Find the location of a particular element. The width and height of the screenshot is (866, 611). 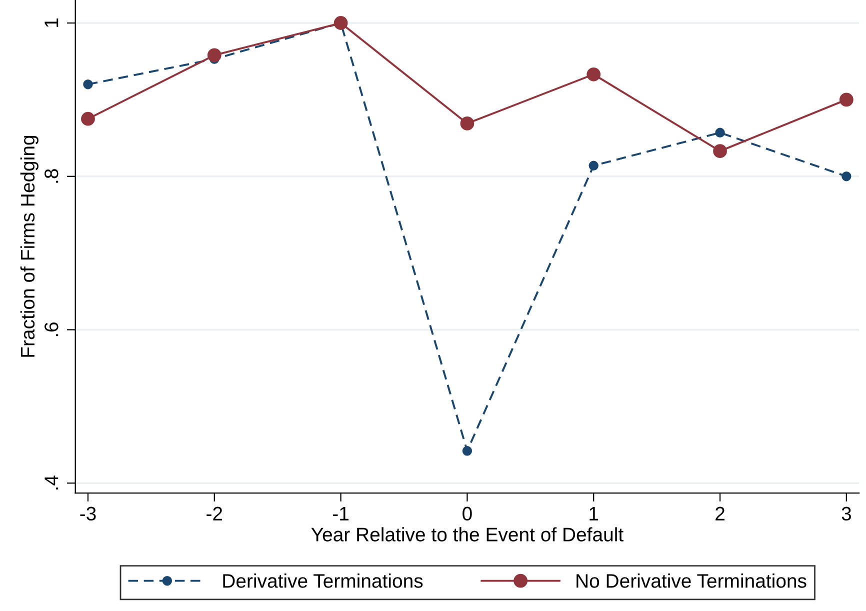

x-axis-title: Year Relative to the Event of Default is located at coordinates (467, 534).